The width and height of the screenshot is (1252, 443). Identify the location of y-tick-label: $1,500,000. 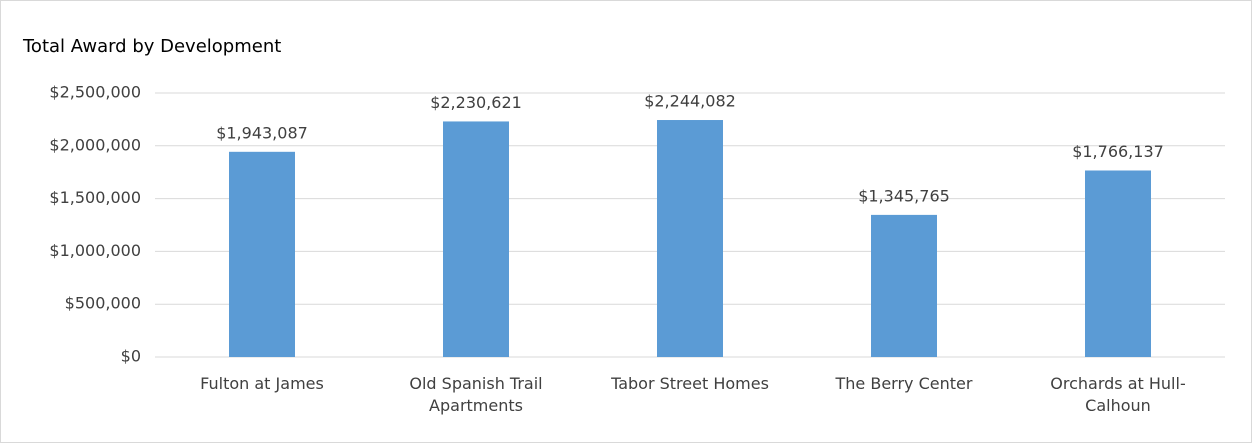
(95, 197).